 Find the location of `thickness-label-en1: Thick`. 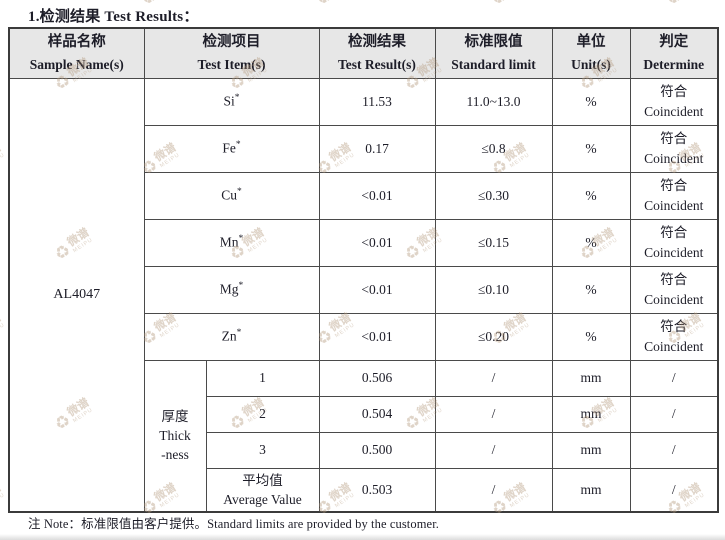

thickness-label-en1: Thick is located at coordinates (175, 436).